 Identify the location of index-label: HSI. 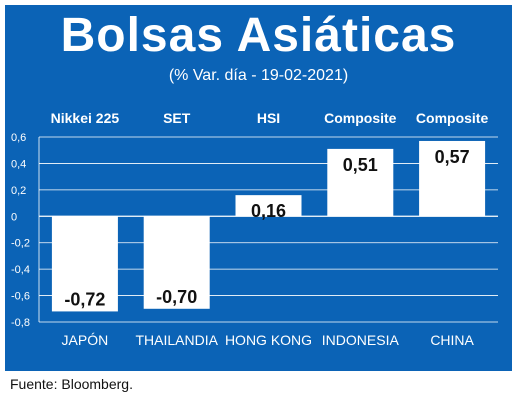
(268, 118).